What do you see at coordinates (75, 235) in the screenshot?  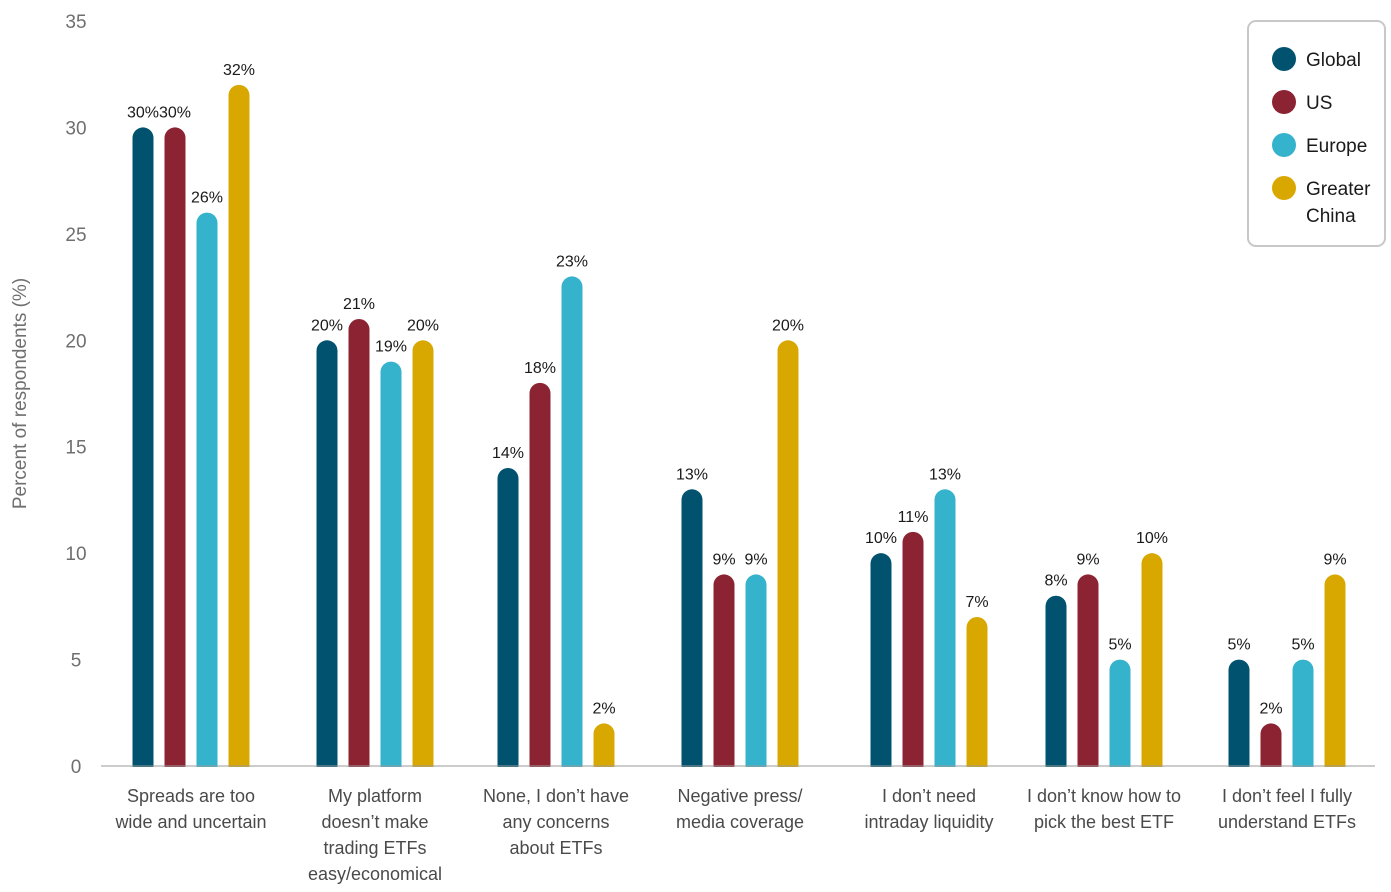 I see `y-tick-label-25: 25` at bounding box center [75, 235].